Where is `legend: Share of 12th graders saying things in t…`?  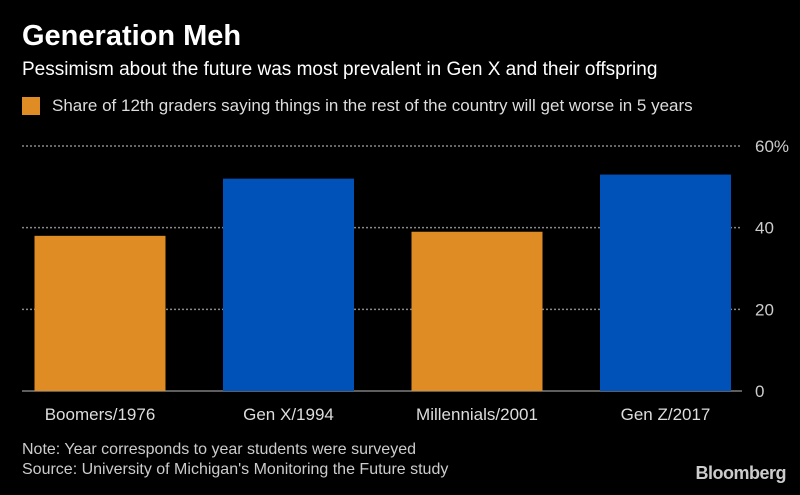
legend: Share of 12th graders saying things in t… is located at coordinates (357, 106).